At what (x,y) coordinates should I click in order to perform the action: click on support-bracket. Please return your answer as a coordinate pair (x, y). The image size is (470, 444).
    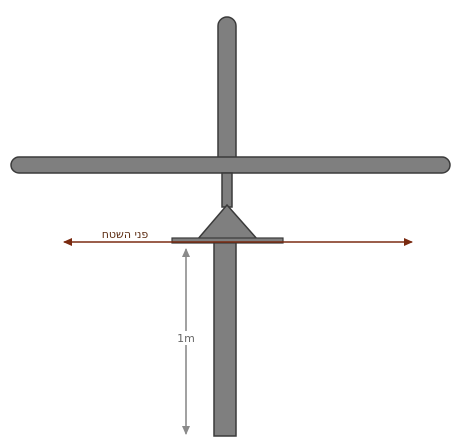
    Looking at the image, I should click on (227, 222).